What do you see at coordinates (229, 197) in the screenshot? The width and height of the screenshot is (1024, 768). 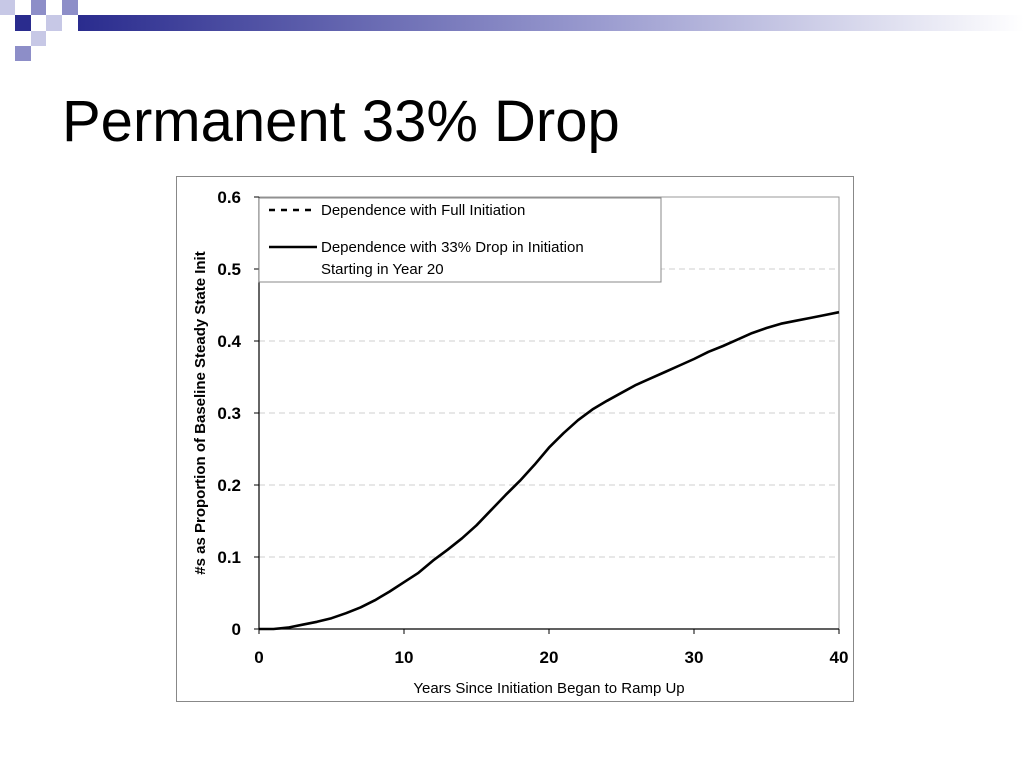 I see `y-tick-label: 0.6` at bounding box center [229, 197].